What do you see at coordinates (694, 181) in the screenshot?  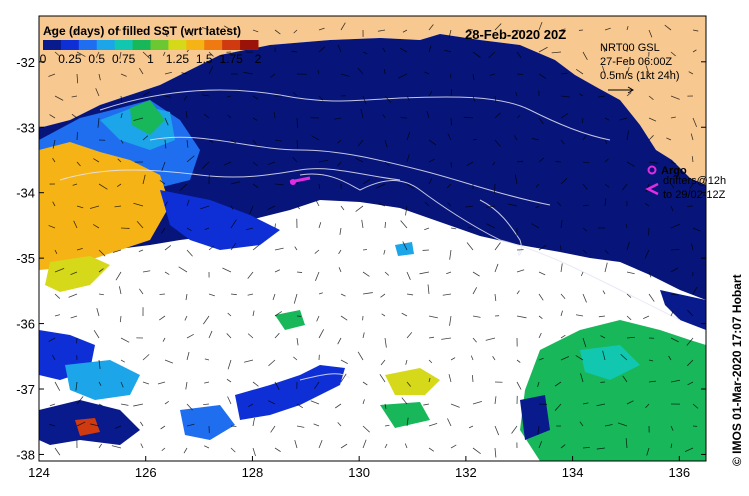 I see `drifter-legend-line1: drifters@12h` at bounding box center [694, 181].